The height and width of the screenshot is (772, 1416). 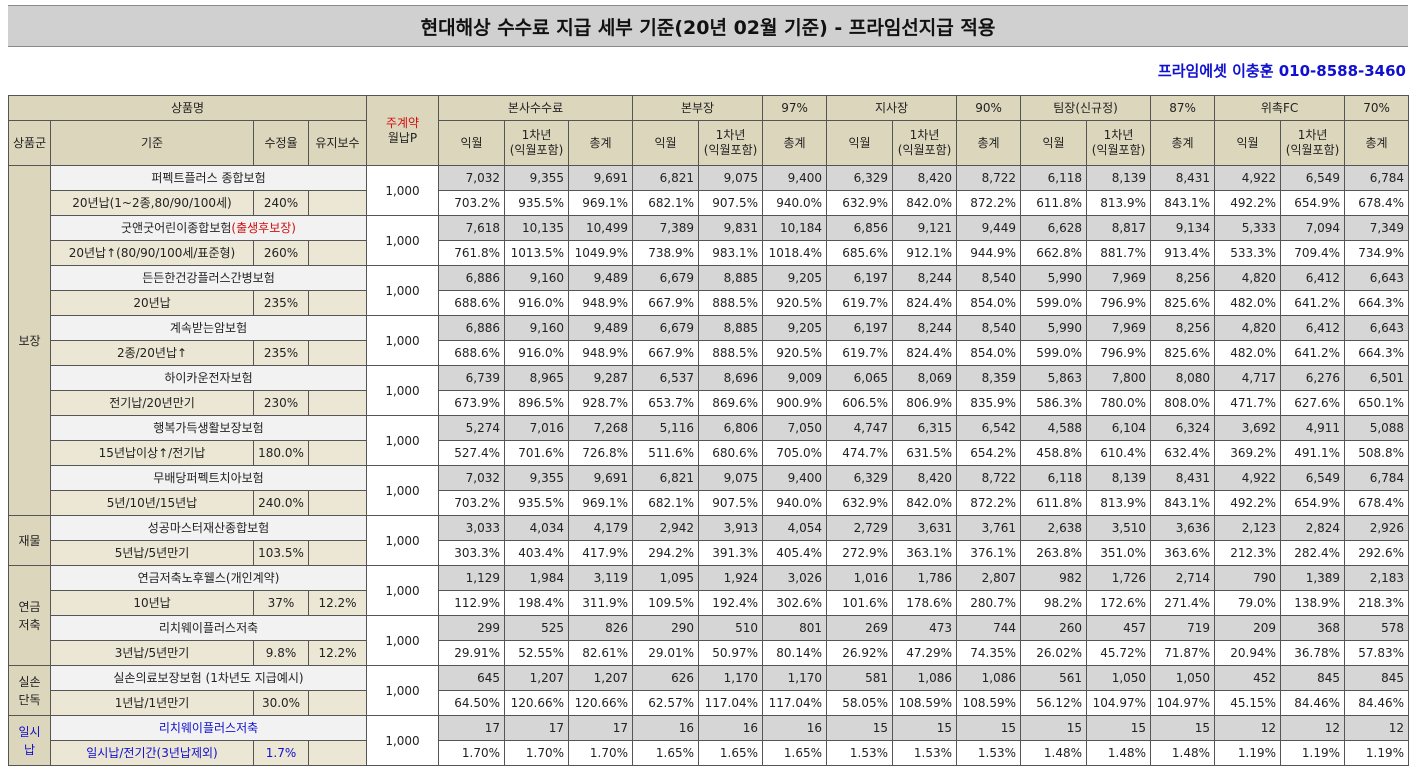 I want to click on commission-value: 982, so click(x=1054, y=578).